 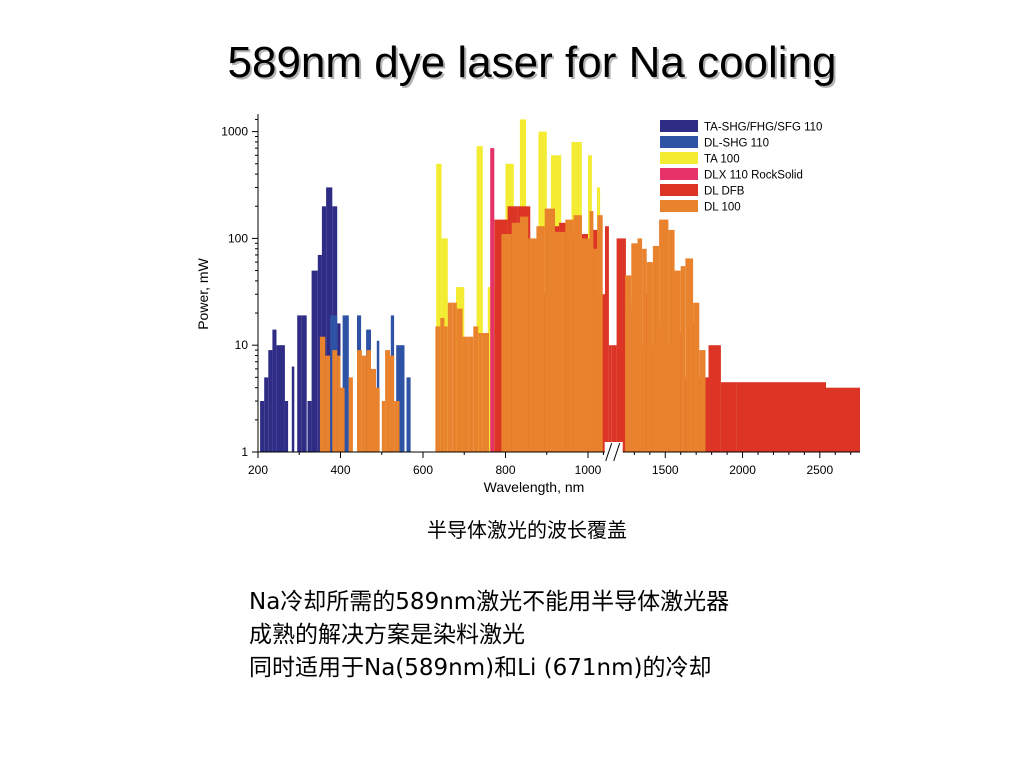 What do you see at coordinates (722, 208) in the screenshot?
I see `legend-label: DL 100` at bounding box center [722, 208].